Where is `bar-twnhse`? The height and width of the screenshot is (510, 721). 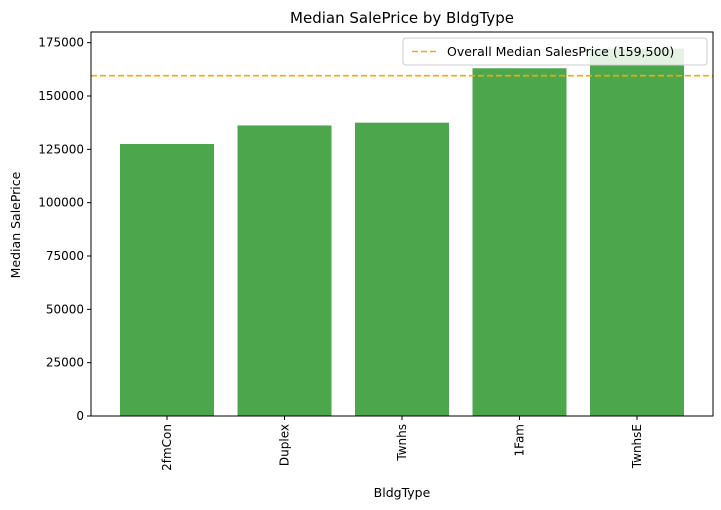 bar-twnhse is located at coordinates (637, 232).